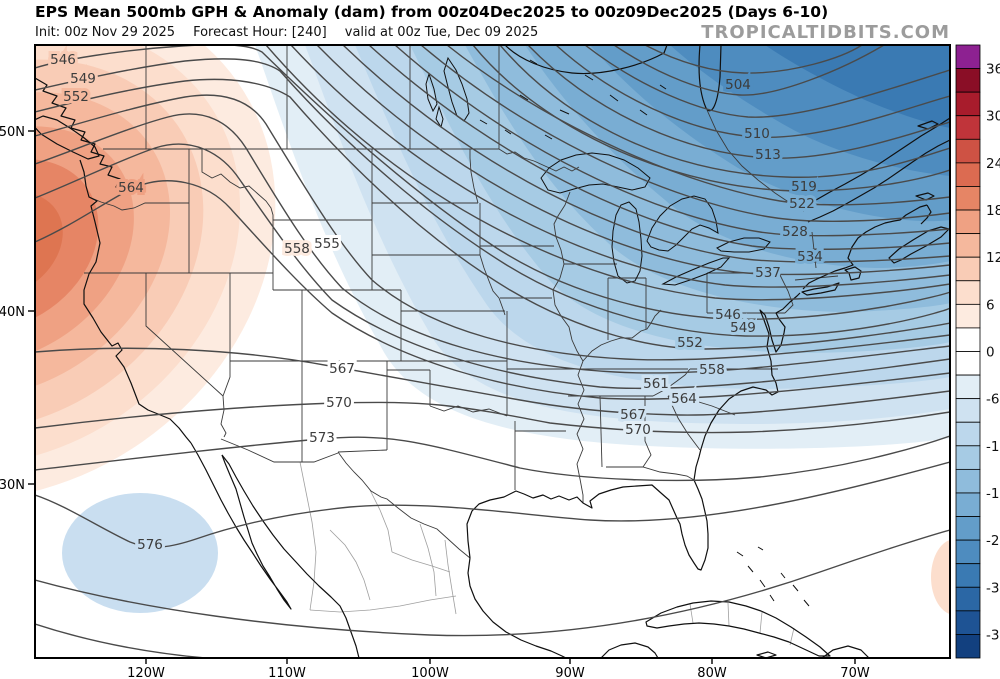 The height and width of the screenshot is (679, 1000). What do you see at coordinates (105, 32) in the screenshot?
I see `init-text: Init: 00z Nov 29 2025` at bounding box center [105, 32].